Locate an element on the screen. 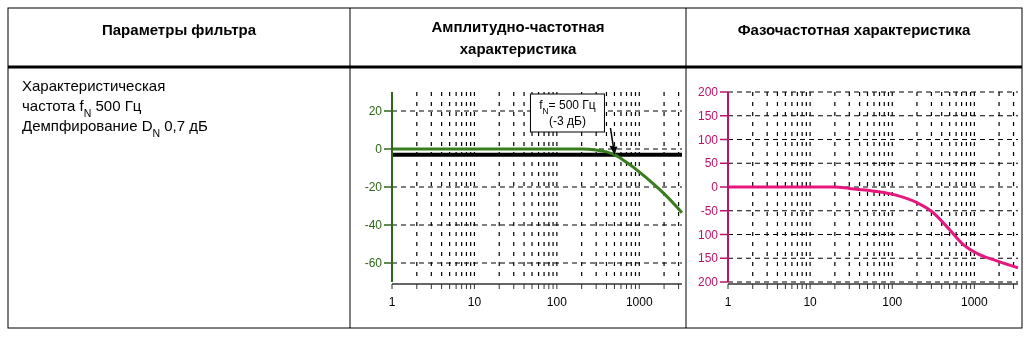 The width and height of the screenshot is (1031, 337). chart-title: Амплитудно-частотная характеристика is located at coordinates (518, 37).